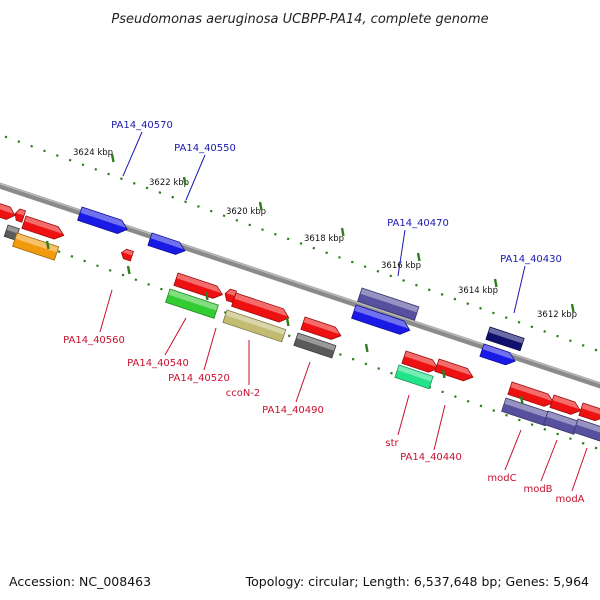 The image size is (600, 600). What do you see at coordinates (418, 223) in the screenshot?
I see `gene-label-top: PA14_40470` at bounding box center [418, 223].